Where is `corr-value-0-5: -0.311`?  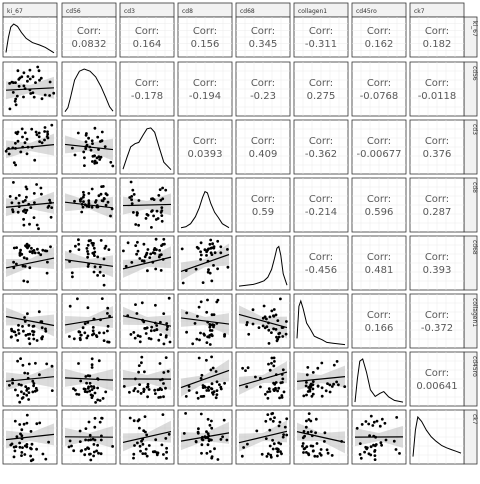
corr-value-0-5: -0.311 is located at coordinates (321, 44).